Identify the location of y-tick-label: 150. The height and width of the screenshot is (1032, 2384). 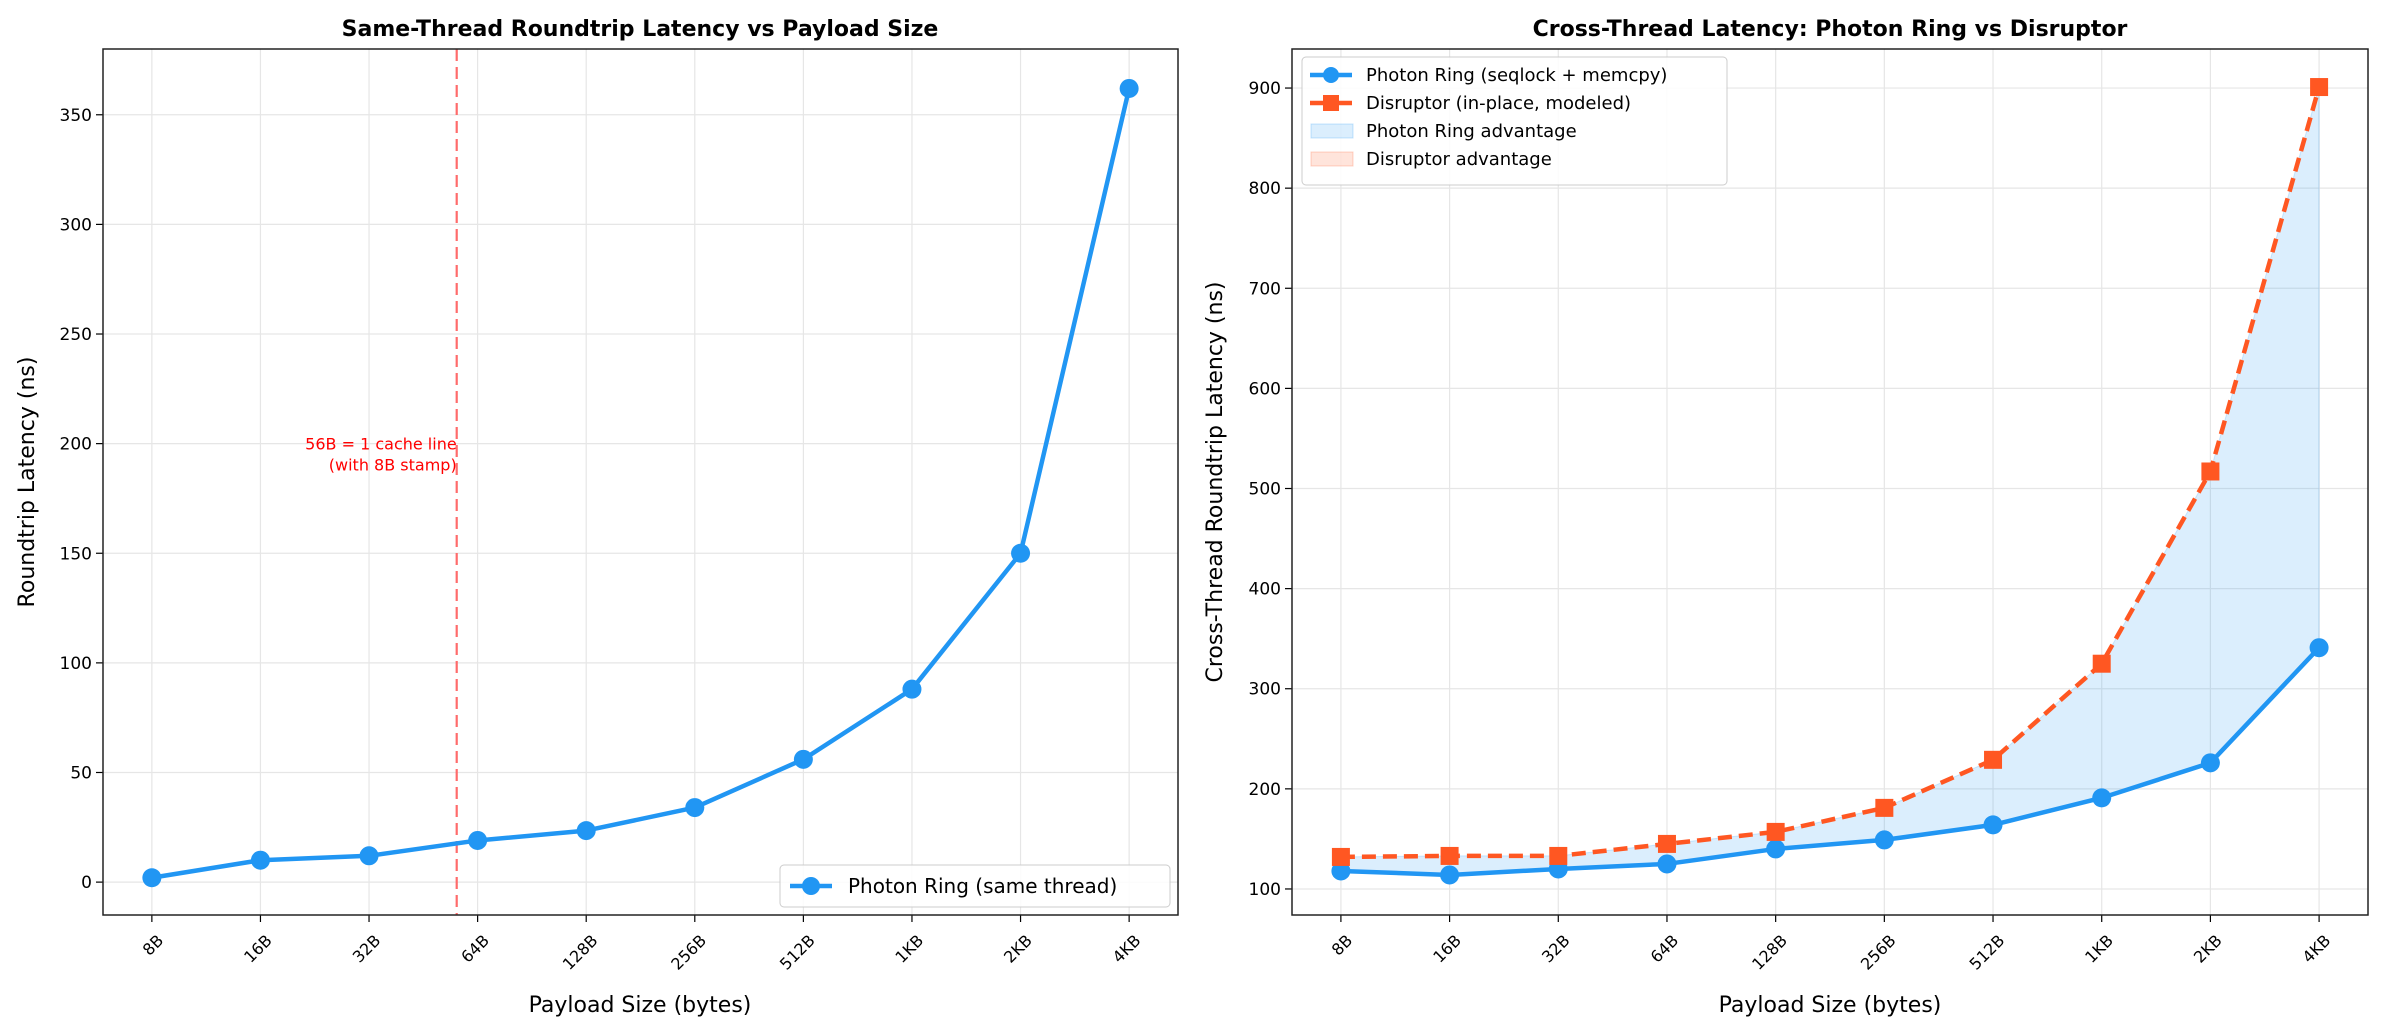
(76, 554).